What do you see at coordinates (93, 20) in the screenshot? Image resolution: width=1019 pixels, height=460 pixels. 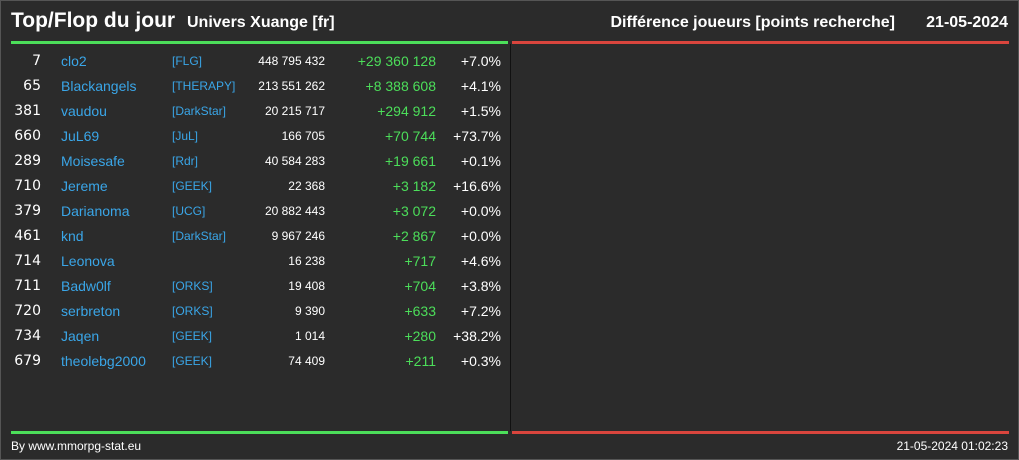 I see `page-title: Top/Flop du jour` at bounding box center [93, 20].